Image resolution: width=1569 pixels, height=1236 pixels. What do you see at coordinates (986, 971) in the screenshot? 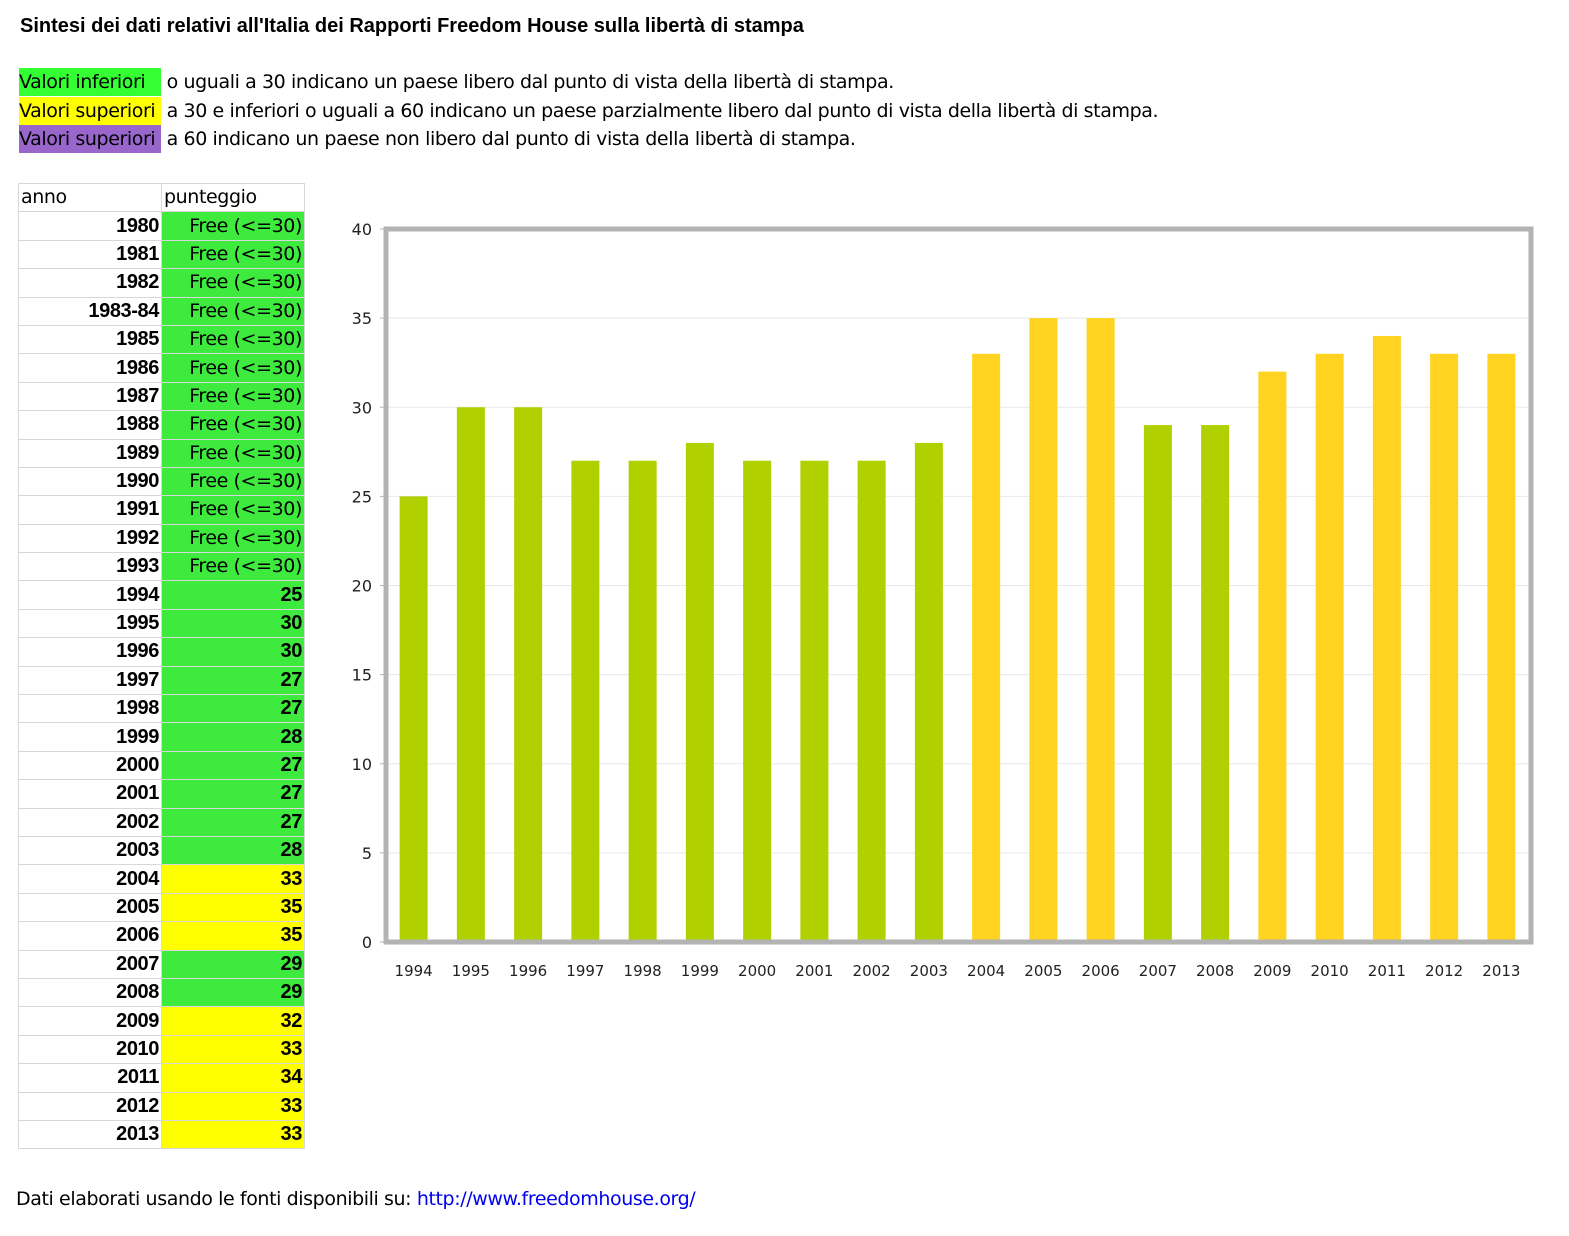
I see `x-tick-label: 2004` at bounding box center [986, 971].